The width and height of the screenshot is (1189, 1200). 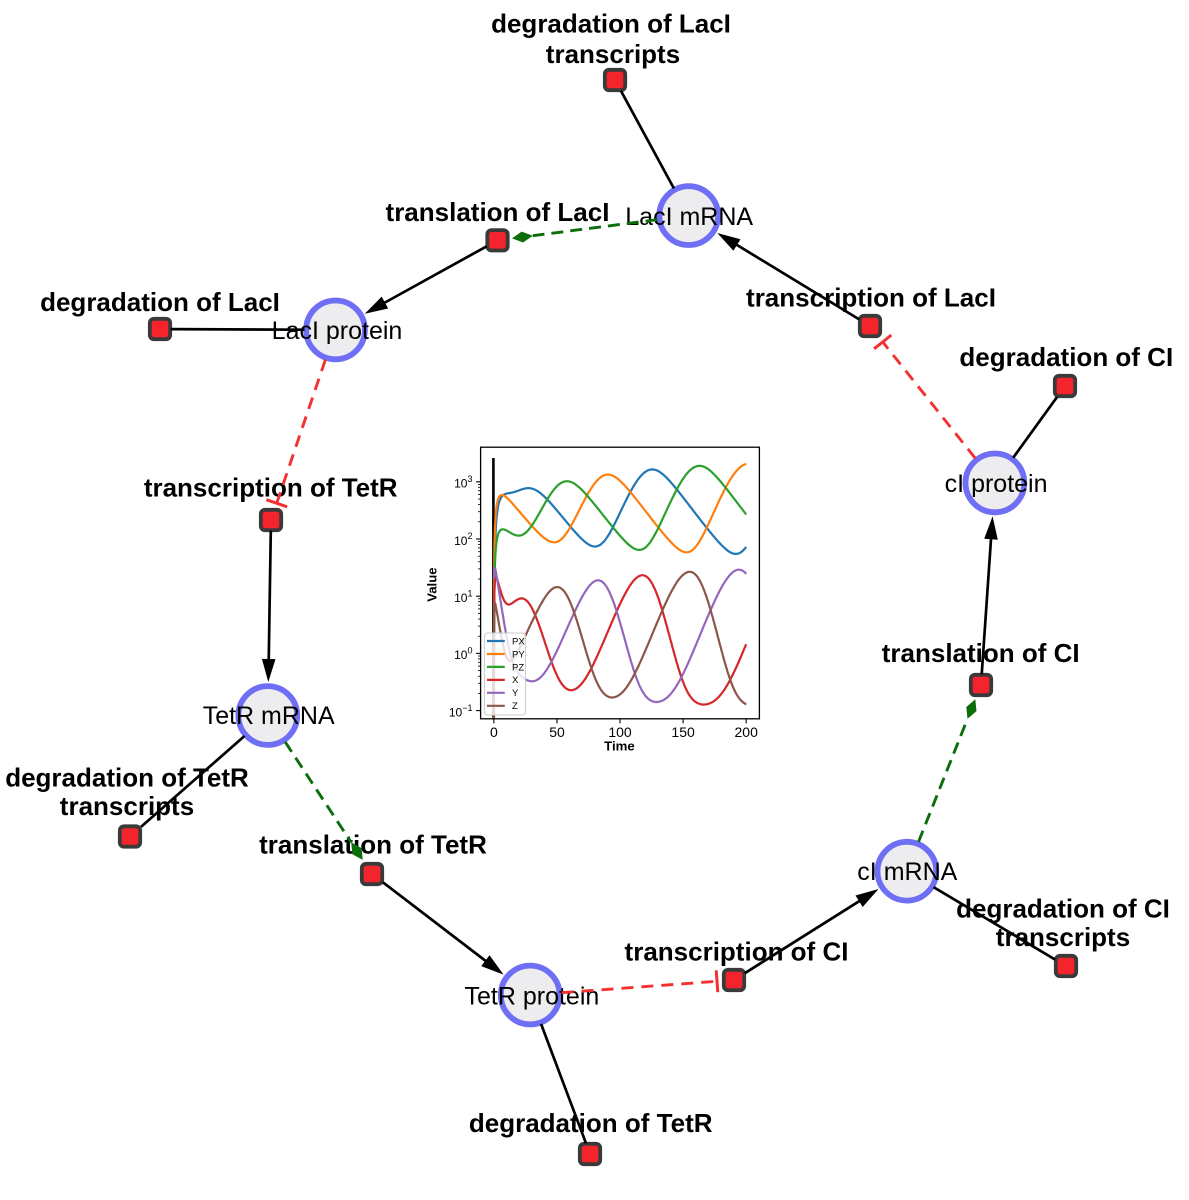 I want to click on svg-text: PX, so click(x=518, y=641).